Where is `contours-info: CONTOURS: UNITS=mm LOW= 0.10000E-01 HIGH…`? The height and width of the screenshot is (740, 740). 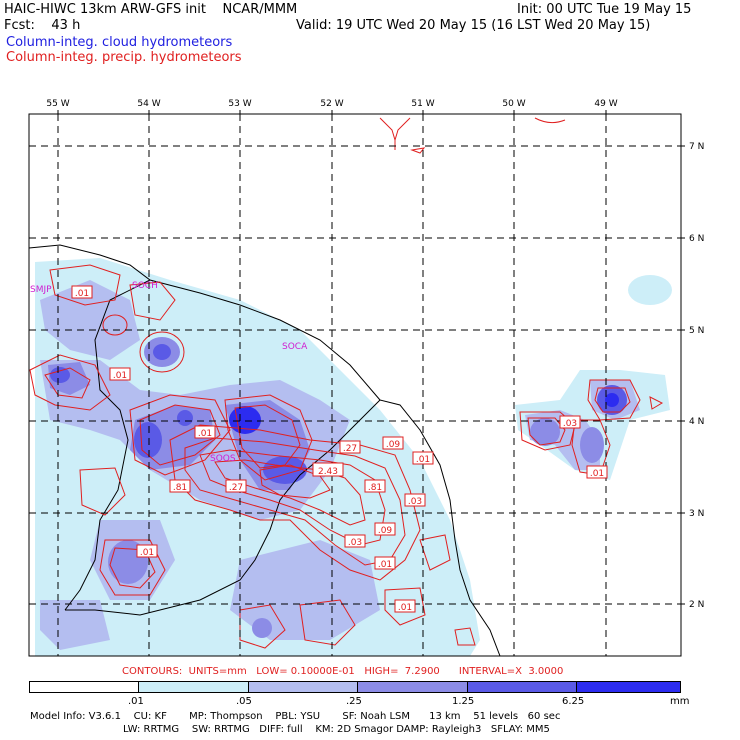 contours-info: CONTOURS: UNITS=mm LOW= 0.10000E-01 HIGH… is located at coordinates (343, 671).